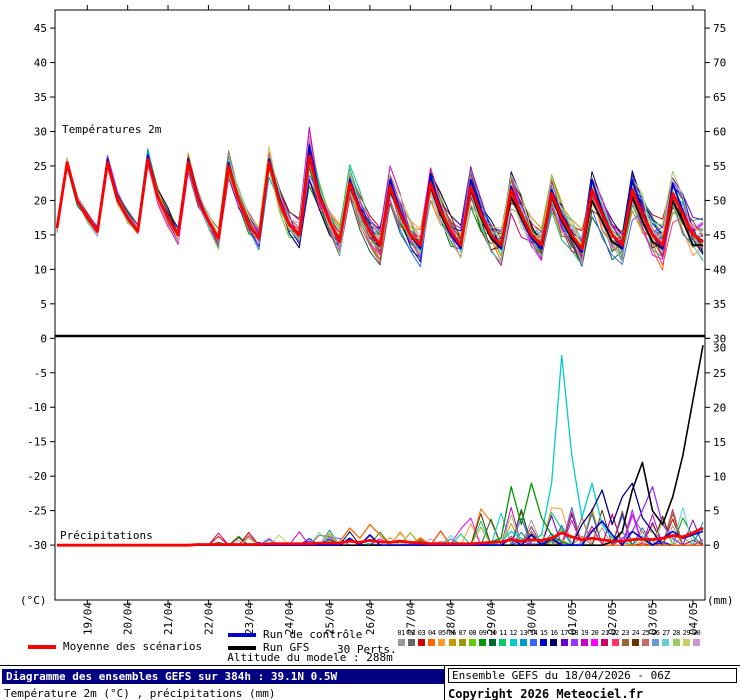  What do you see at coordinates (37, 476) in the screenshot?
I see `svg-text: -20` at bounding box center [37, 476].